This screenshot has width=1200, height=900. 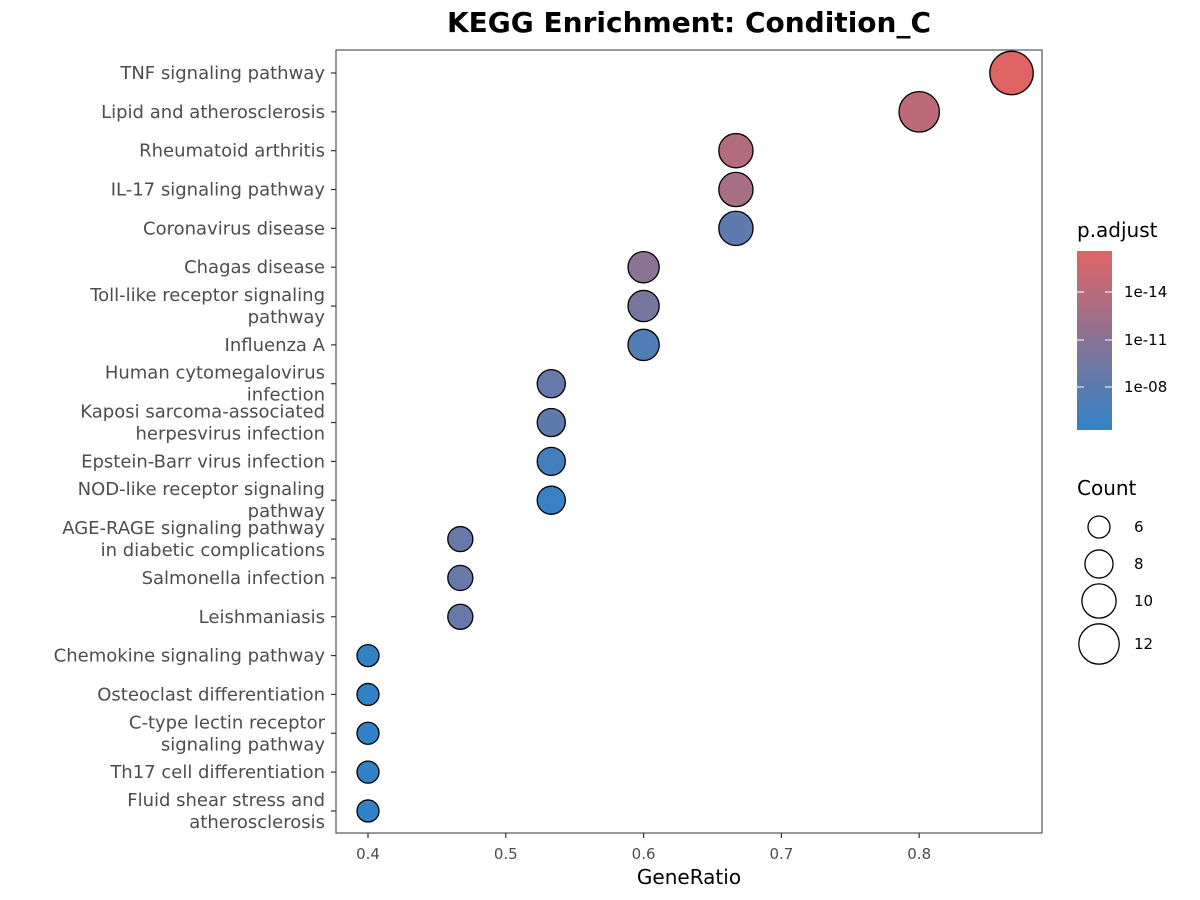 I want to click on y-tick-label: Chagas disease, so click(x=254, y=267).